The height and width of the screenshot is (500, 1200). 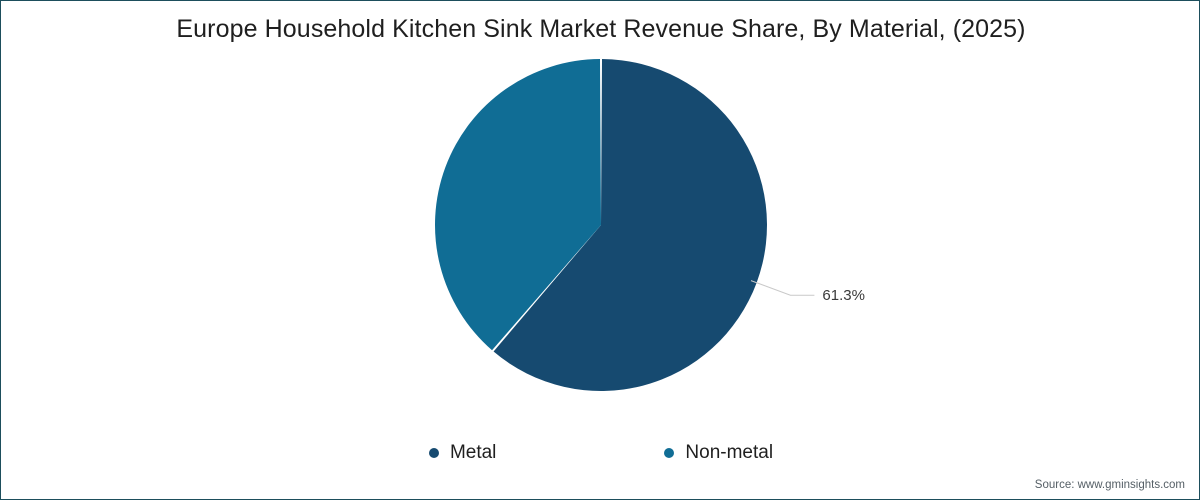 I want to click on data-label-metal: 61.3%, so click(x=843, y=295).